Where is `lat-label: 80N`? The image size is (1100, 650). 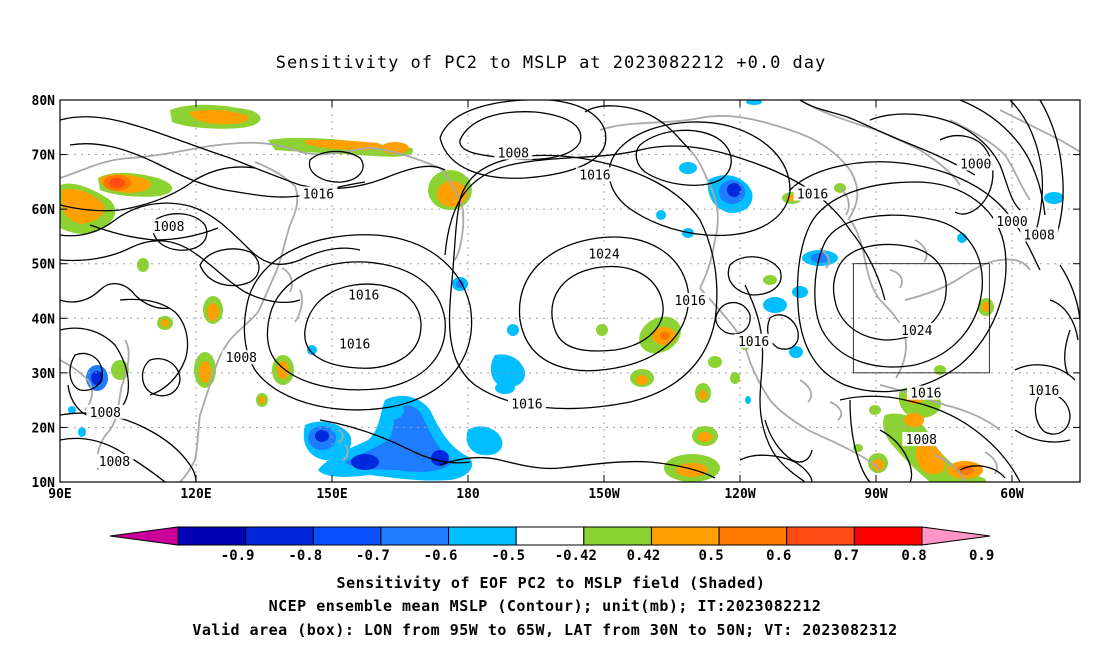 lat-label: 80N is located at coordinates (44, 101).